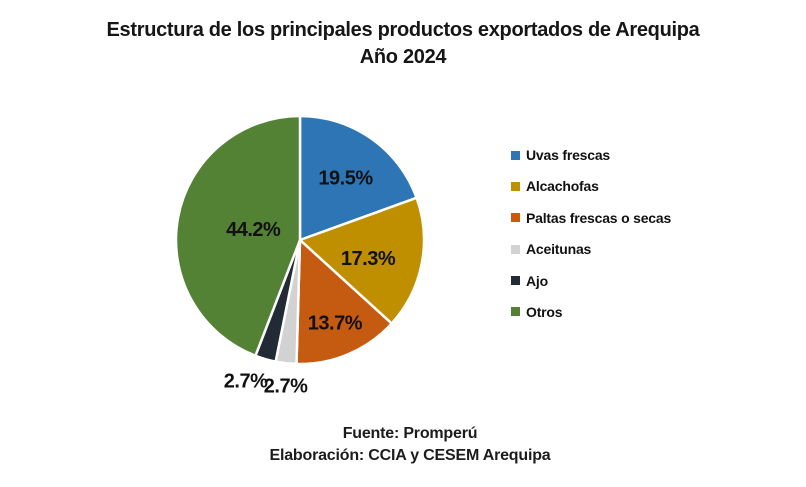 The height and width of the screenshot is (487, 806). I want to click on legend-label-paltas-frescas-o-secas: Paltas frescas o secas, so click(599, 217).